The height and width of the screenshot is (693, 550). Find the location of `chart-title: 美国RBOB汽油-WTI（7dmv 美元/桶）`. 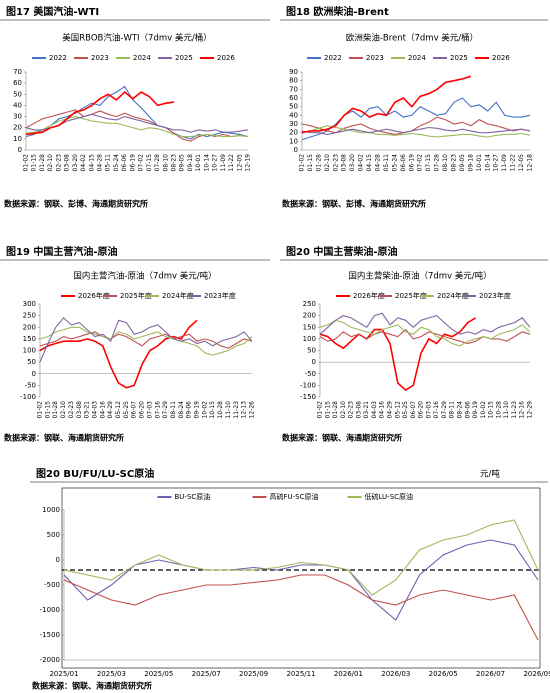

chart-title: 美国RBOB汽油-WTI（7dmv 美元/桶） is located at coordinates (136, 38).